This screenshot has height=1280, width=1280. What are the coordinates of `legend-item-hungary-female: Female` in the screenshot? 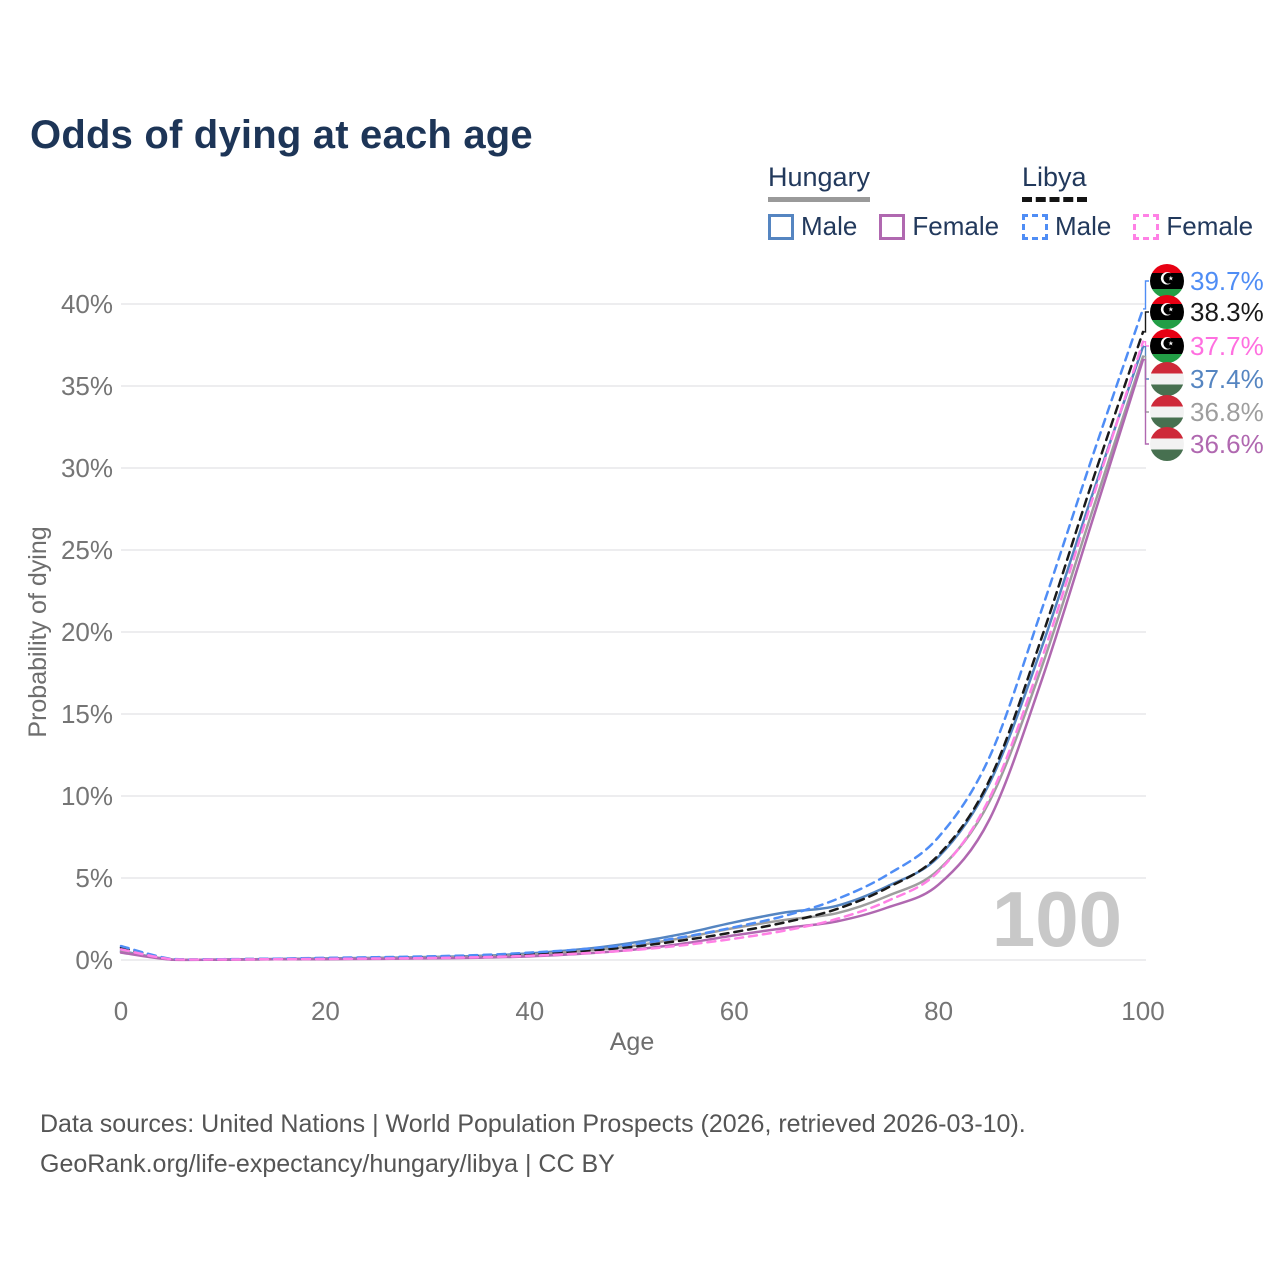 It's located at (939, 226).